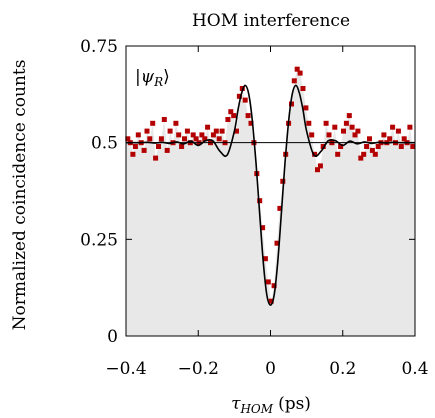 This screenshot has height=418, width=435. Describe the element at coordinates (342, 369) in the screenshot. I see `x-tick-label: 0.2` at that location.